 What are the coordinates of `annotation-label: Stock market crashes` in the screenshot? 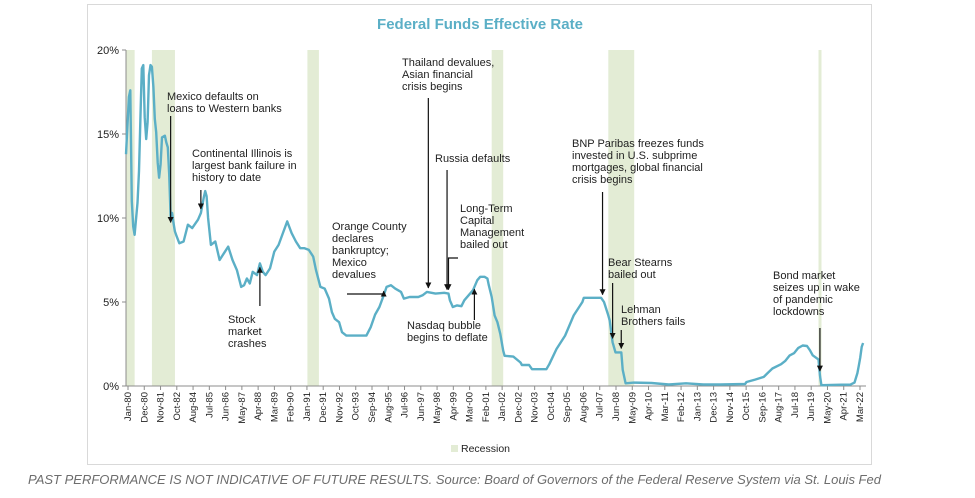 It's located at (247, 332).